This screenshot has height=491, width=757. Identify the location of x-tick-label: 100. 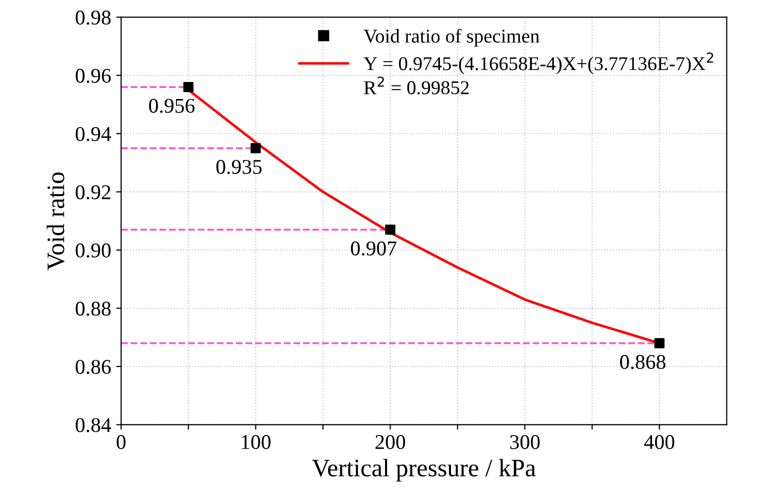
(256, 442).